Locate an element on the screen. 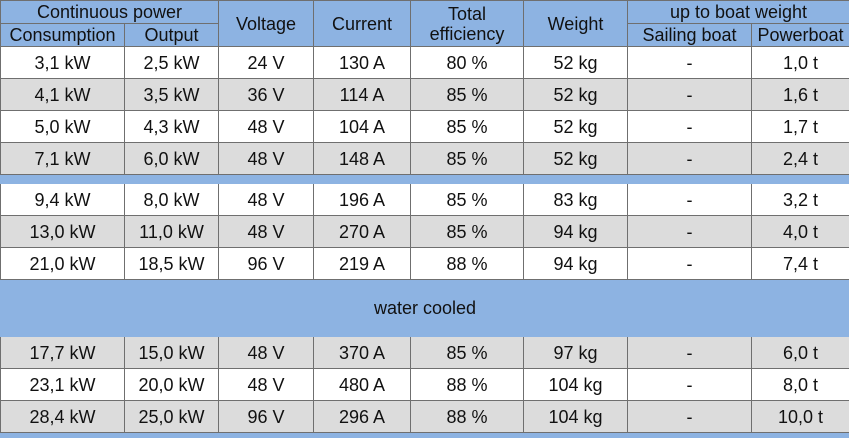  continuous-power-header: Continuous power is located at coordinates (110, 12).